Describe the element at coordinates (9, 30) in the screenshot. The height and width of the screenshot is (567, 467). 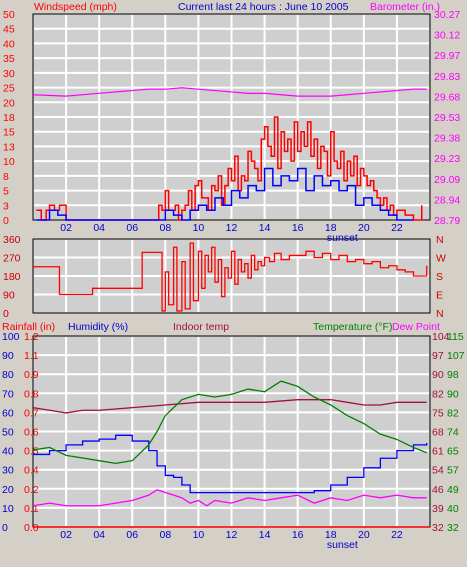
I see `y-tick-label: 45` at that location.